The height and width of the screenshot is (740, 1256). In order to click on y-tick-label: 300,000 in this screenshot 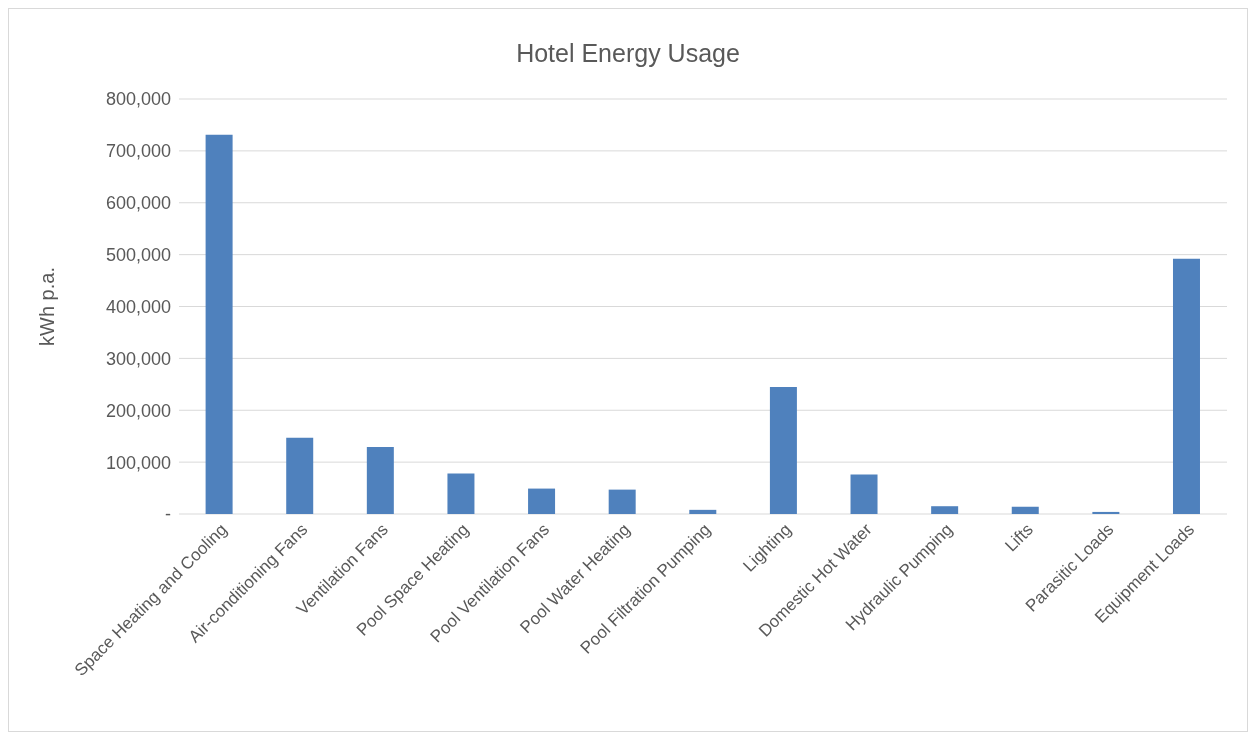, I will do `click(138, 358)`.